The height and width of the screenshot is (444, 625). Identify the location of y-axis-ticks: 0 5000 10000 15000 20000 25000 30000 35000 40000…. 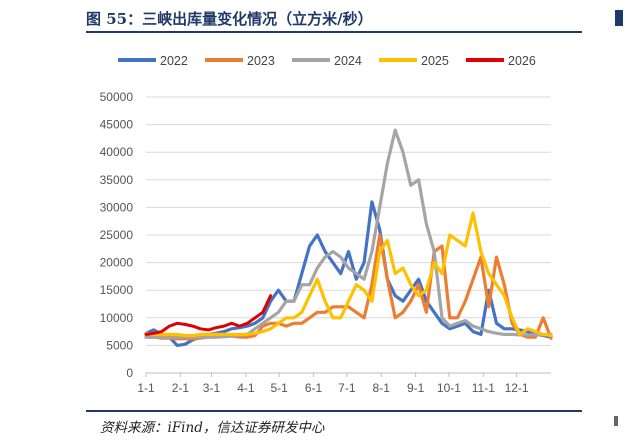
(117, 235).